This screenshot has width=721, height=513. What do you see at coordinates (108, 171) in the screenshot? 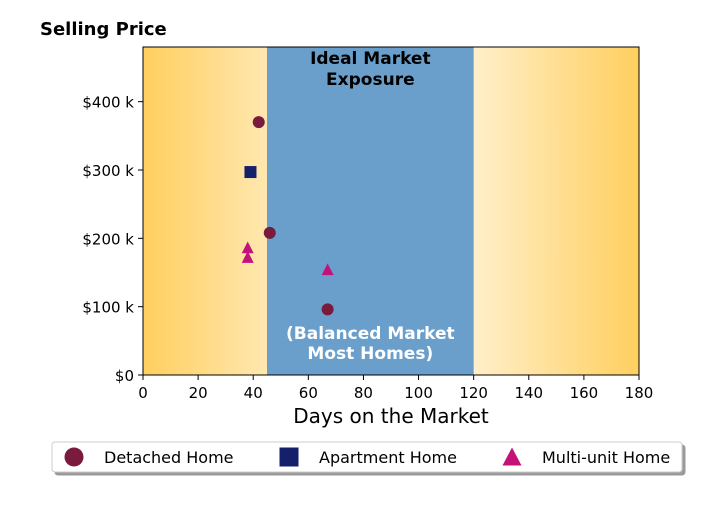
I see `y-tick-label: $300 k` at bounding box center [108, 171].